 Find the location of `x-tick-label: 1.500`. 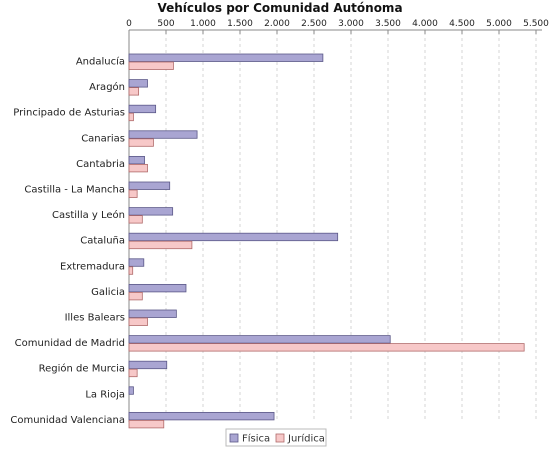

x-tick-label: 1.500 is located at coordinates (240, 24).